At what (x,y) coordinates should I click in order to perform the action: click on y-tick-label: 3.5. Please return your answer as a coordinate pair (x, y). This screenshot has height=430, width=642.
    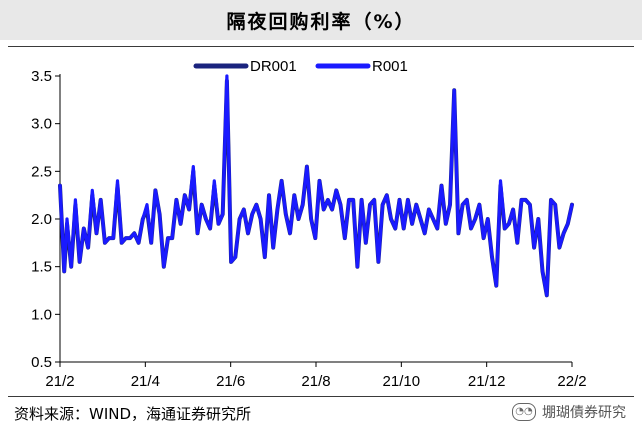
    Looking at the image, I should click on (41, 76).